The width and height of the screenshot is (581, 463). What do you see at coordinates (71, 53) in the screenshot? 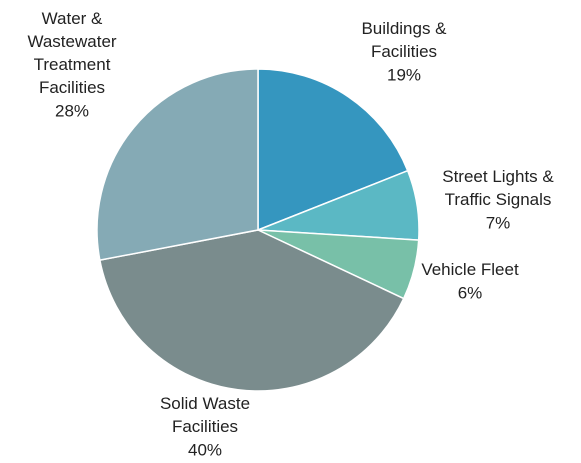
I see `slice-label: Water & Wastewater Treatment Facilities` at bounding box center [71, 53].